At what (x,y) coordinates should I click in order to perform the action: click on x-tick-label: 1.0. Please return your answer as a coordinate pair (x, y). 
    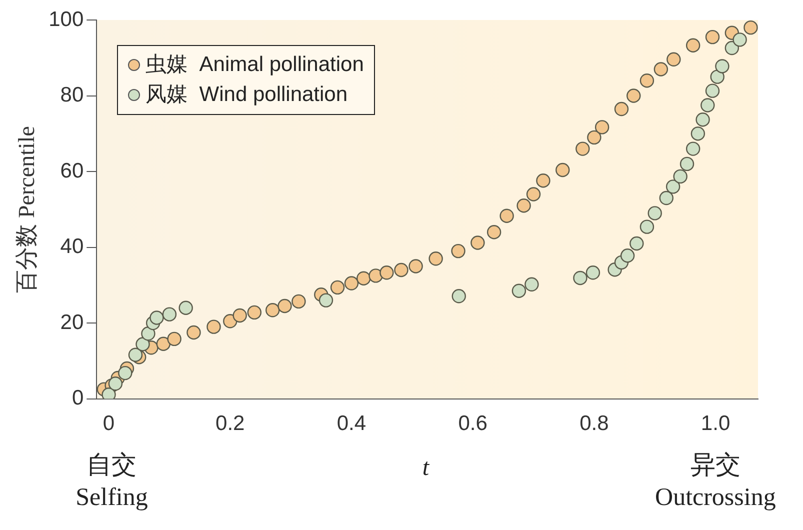
    Looking at the image, I should click on (715, 424).